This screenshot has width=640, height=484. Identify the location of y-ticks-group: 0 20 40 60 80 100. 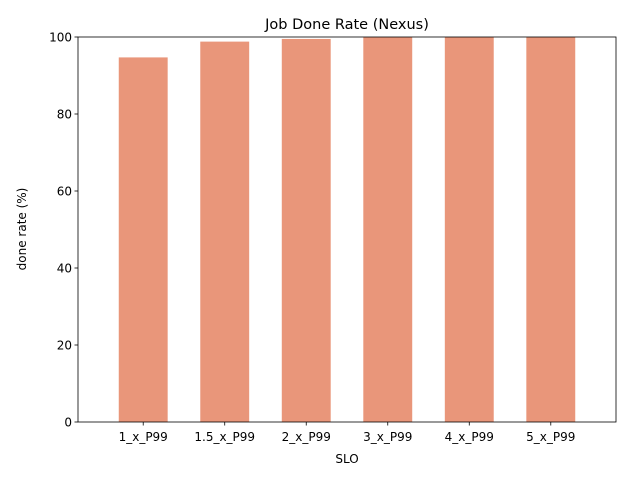
(63, 230).